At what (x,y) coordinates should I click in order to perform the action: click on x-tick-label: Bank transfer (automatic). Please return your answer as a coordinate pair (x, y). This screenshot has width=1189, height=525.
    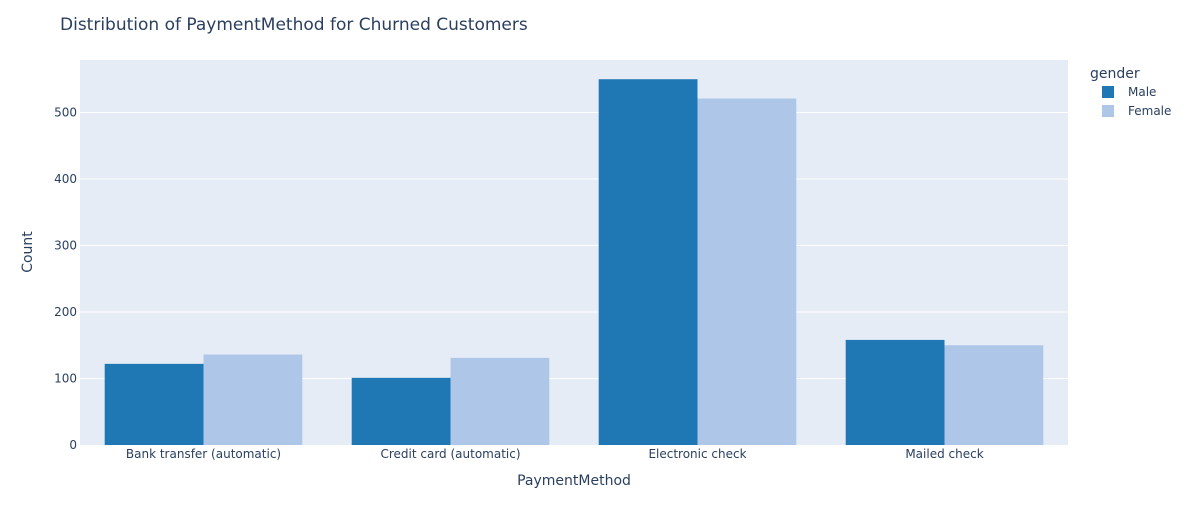
    Looking at the image, I should click on (203, 454).